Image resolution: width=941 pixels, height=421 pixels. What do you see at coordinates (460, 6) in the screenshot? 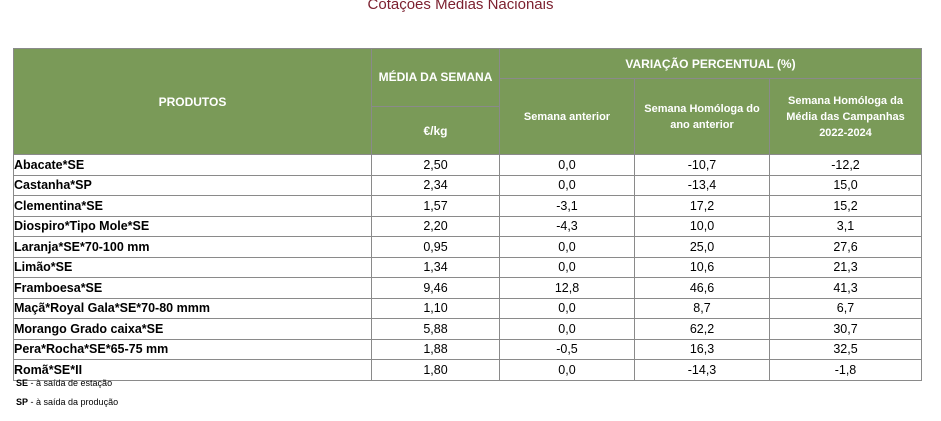
I see `page-title: Cotações Médias Nacionais` at bounding box center [460, 6].